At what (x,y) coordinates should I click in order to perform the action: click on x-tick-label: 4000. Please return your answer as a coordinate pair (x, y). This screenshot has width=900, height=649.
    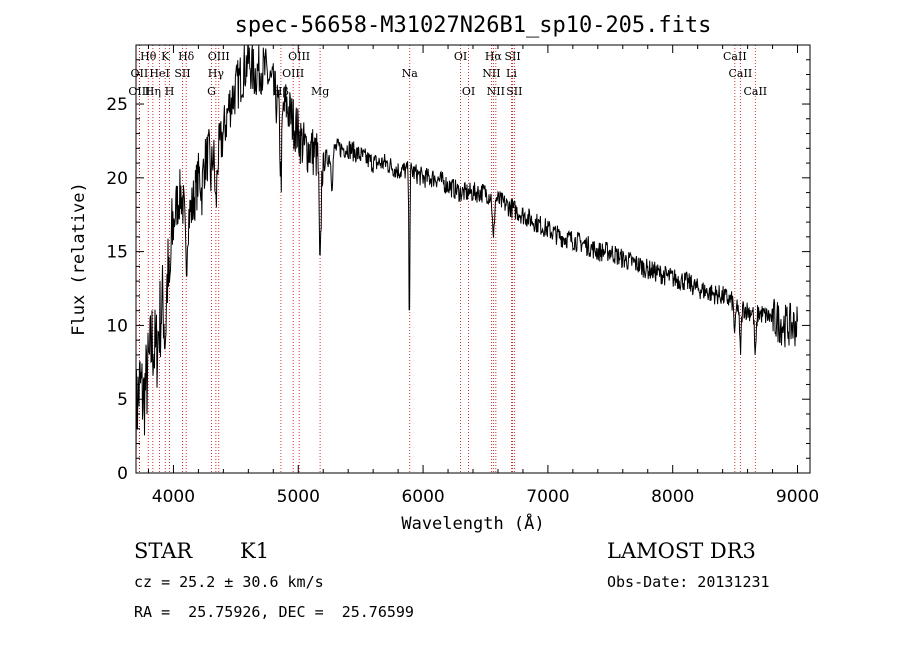
    Looking at the image, I should click on (173, 497).